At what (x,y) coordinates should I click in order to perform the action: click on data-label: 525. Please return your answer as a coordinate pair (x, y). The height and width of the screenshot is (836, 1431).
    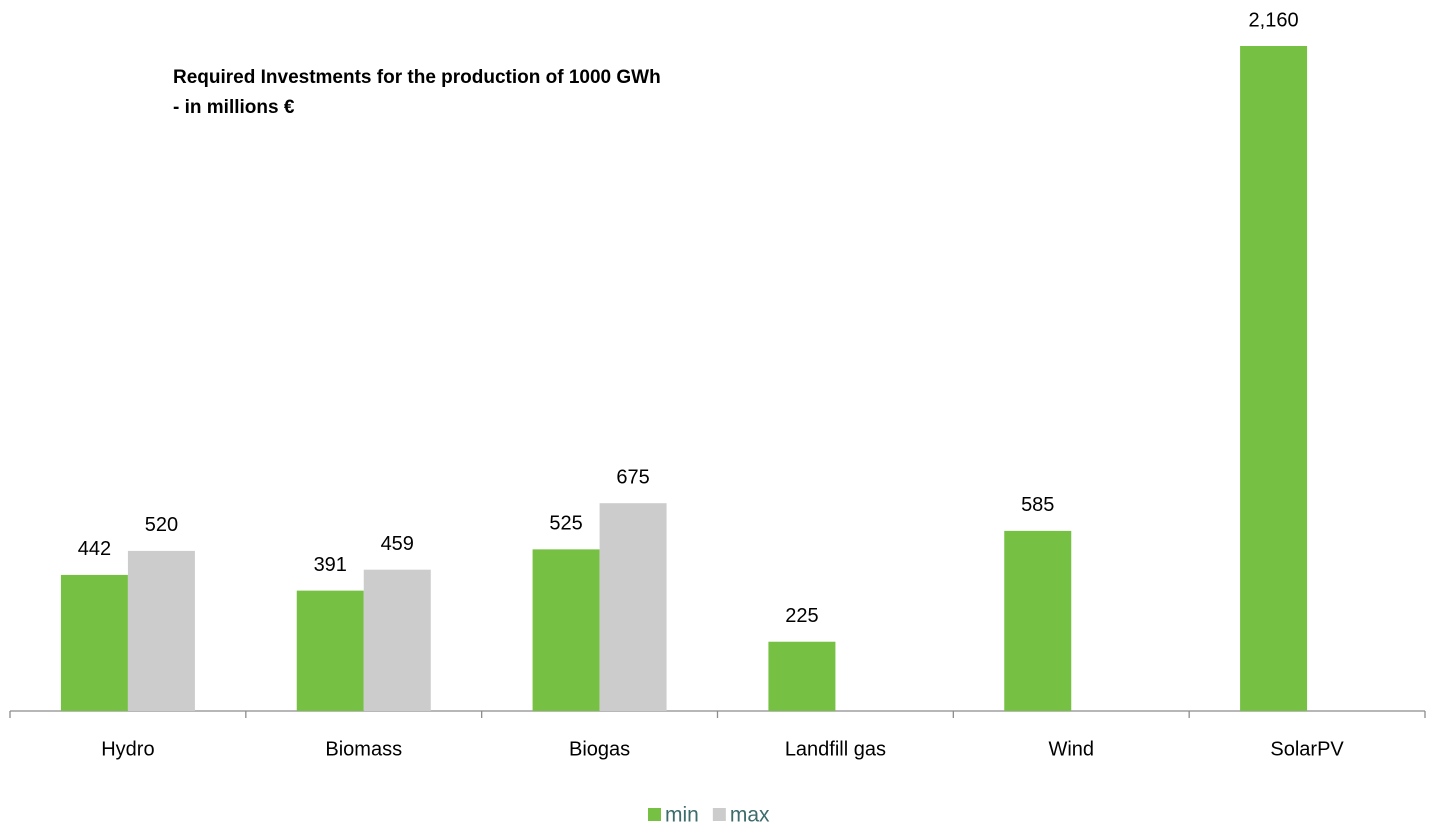
    Looking at the image, I should click on (565, 524).